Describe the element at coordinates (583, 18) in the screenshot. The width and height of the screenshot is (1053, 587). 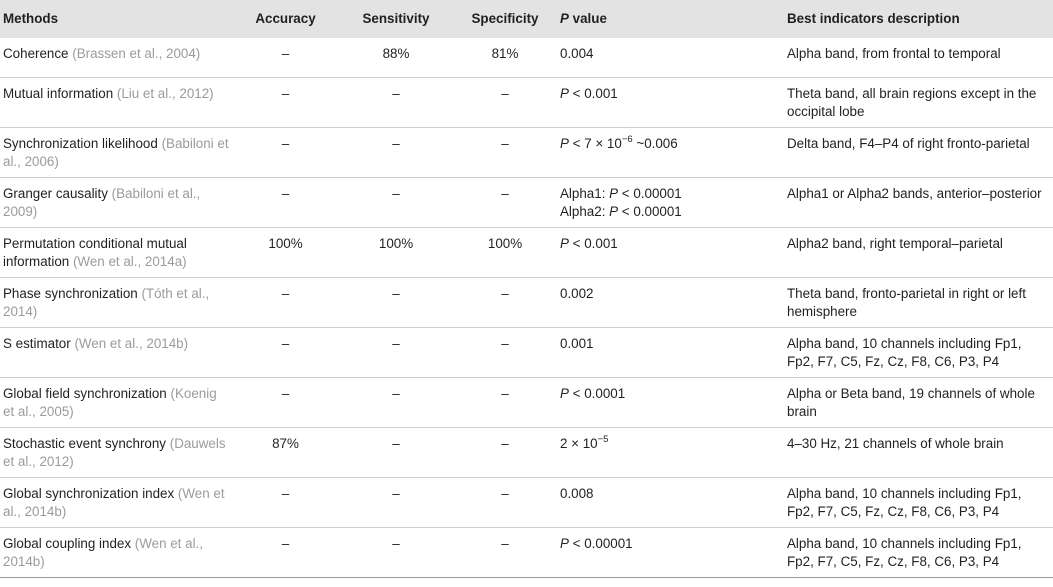
I see `header-pvalue: P value` at that location.